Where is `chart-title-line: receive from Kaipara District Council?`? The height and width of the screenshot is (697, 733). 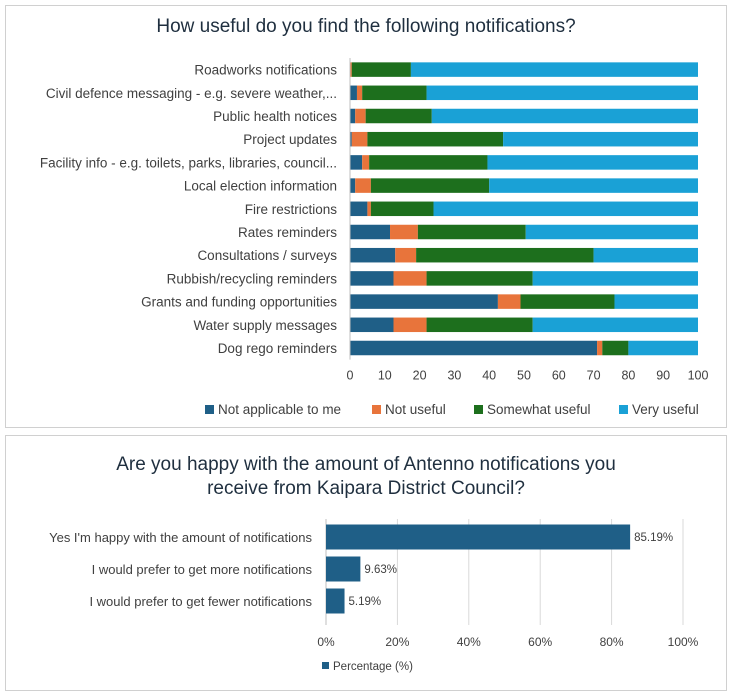 chart-title-line: receive from Kaipara District Council? is located at coordinates (366, 488).